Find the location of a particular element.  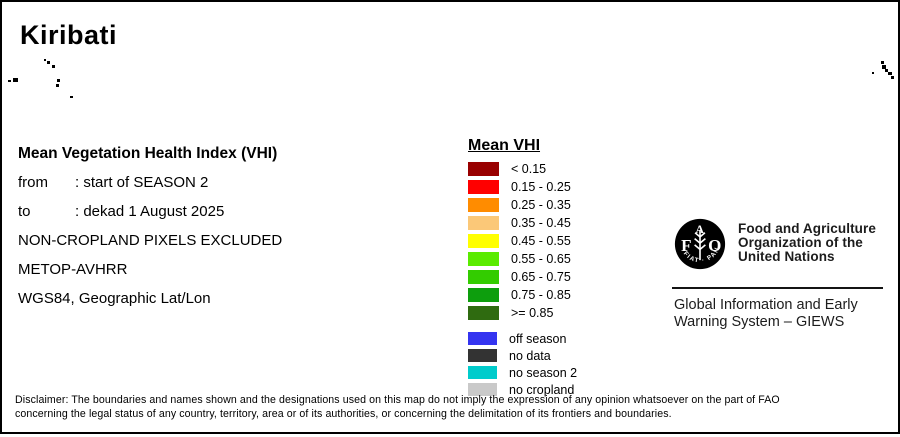

legend-item: no season 2 is located at coordinates (522, 372).